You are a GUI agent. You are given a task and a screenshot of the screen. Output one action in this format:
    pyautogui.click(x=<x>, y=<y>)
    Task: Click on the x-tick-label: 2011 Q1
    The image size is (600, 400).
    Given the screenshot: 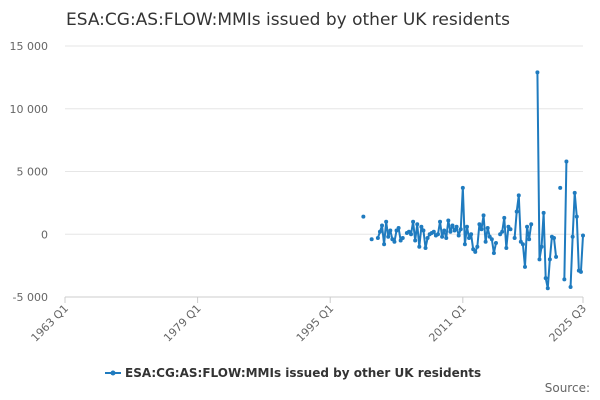 What is the action you would take?
    pyautogui.click(x=447, y=323)
    